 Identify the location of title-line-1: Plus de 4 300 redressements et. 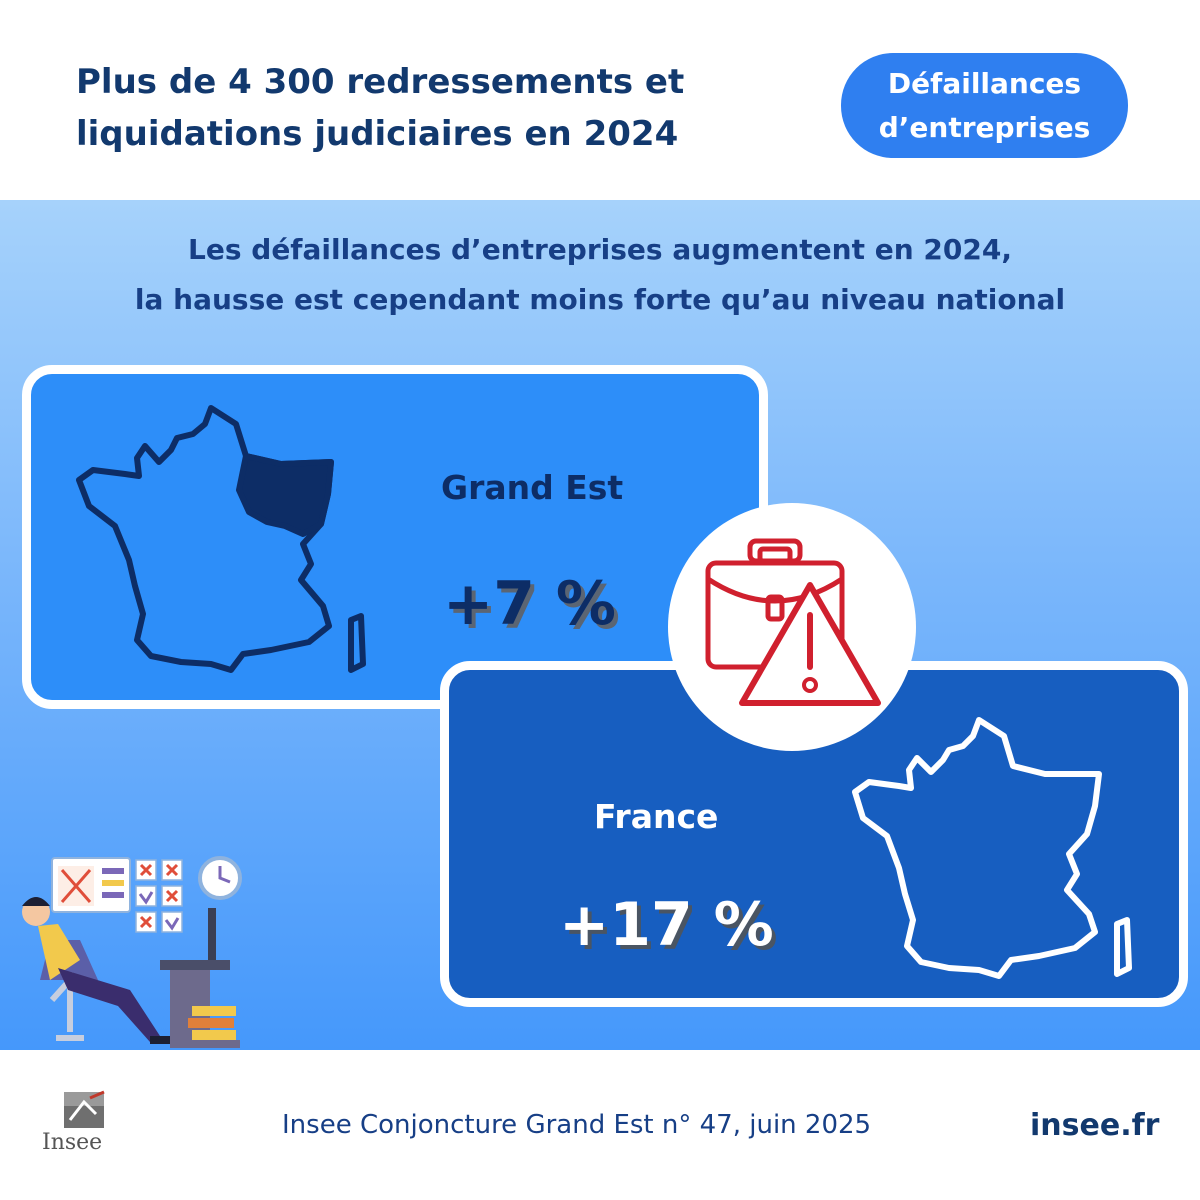
(380, 82).